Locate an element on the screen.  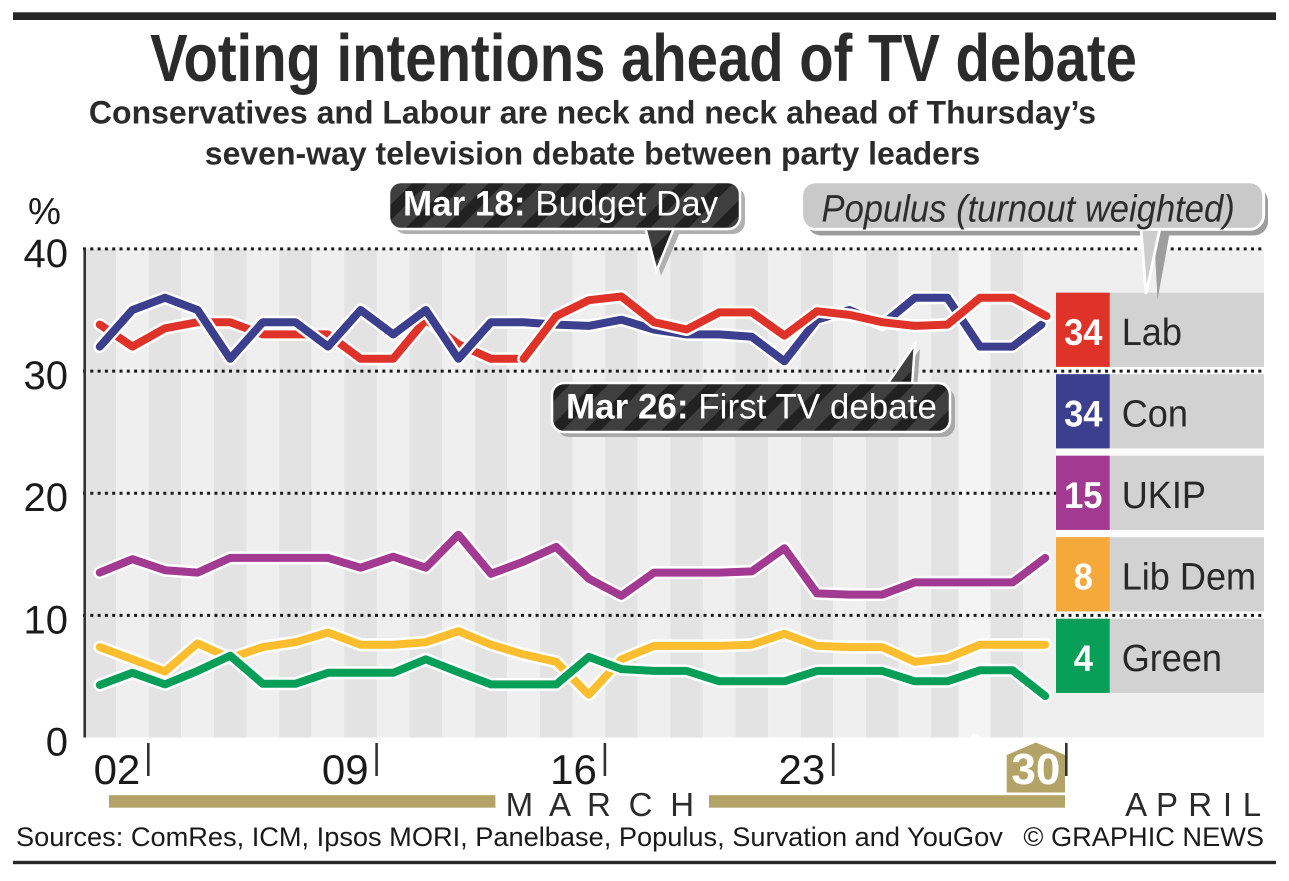
svg-text: 15 is located at coordinates (1083, 495).